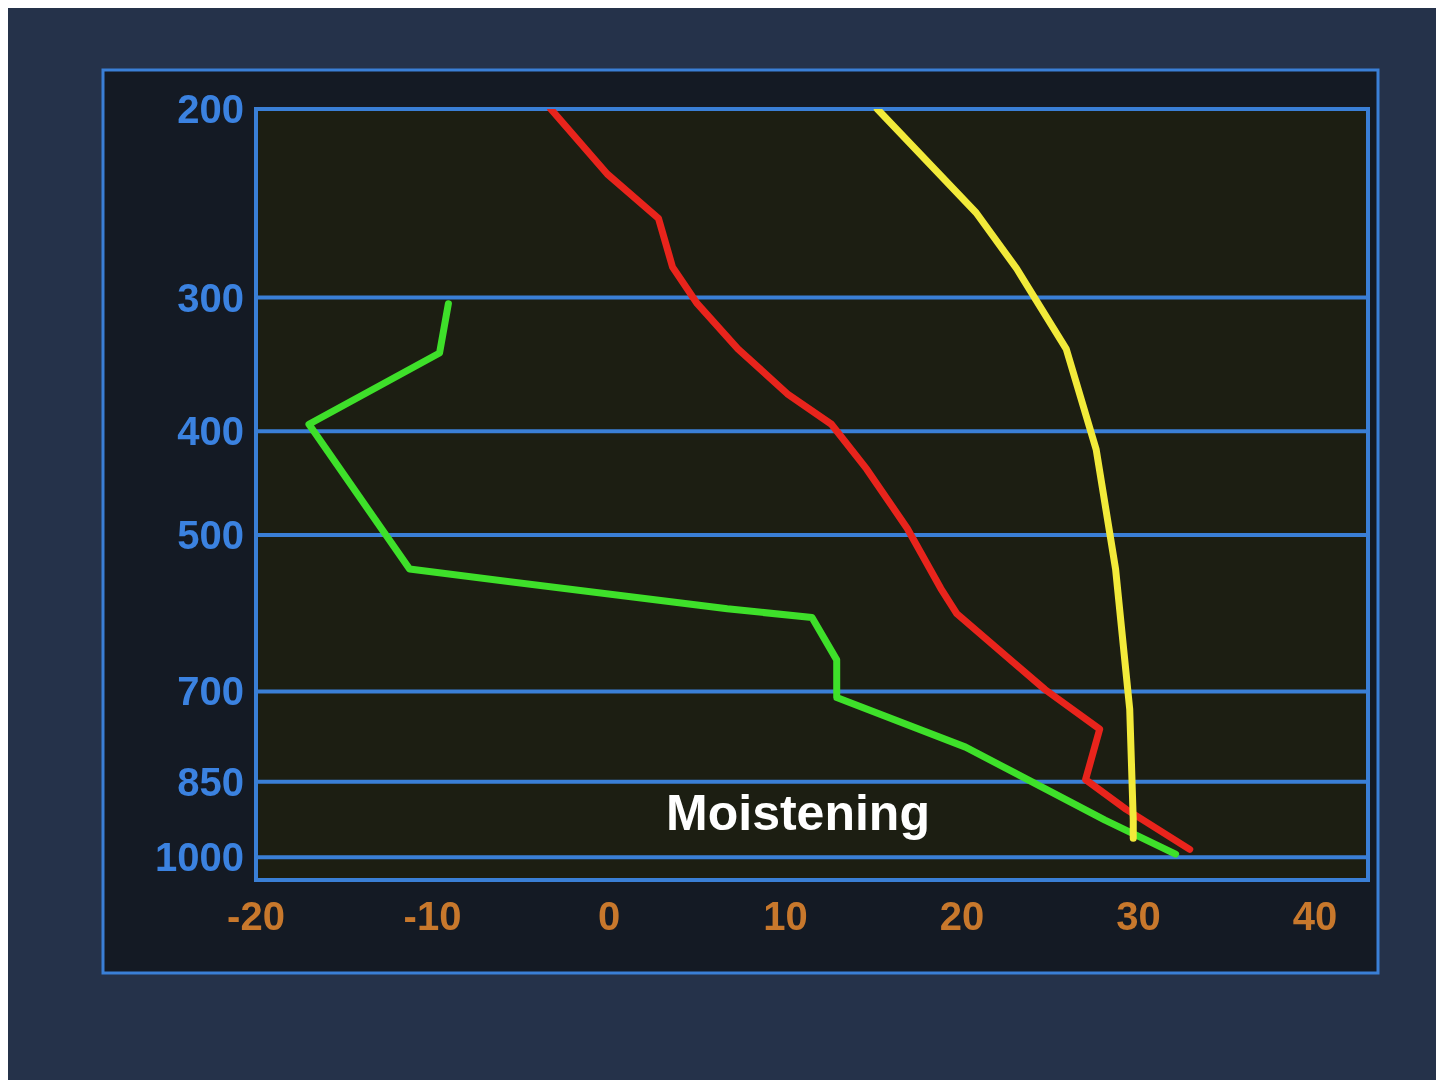 The width and height of the screenshot is (1444, 1088). What do you see at coordinates (798, 813) in the screenshot?
I see `annotation: Moistening` at bounding box center [798, 813].